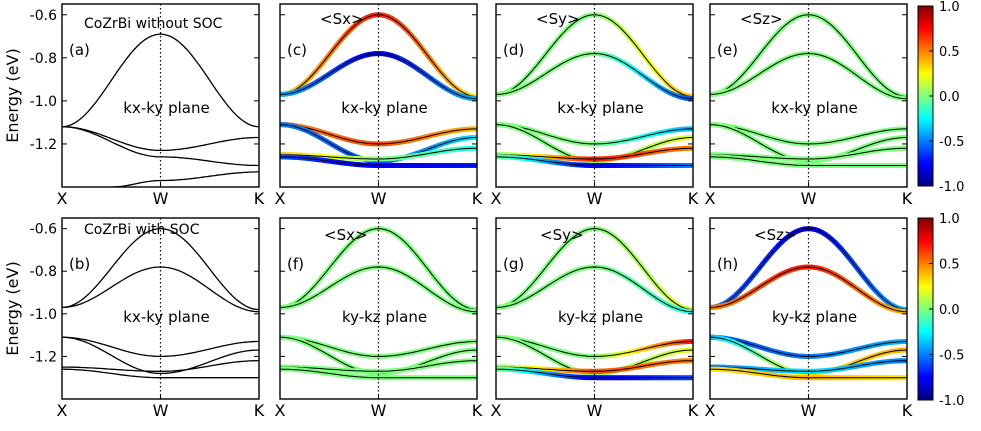 The height and width of the screenshot is (431, 981). Describe the element at coordinates (342, 19) in the screenshot. I see `panel-c-spin-label: <Sx>` at that location.